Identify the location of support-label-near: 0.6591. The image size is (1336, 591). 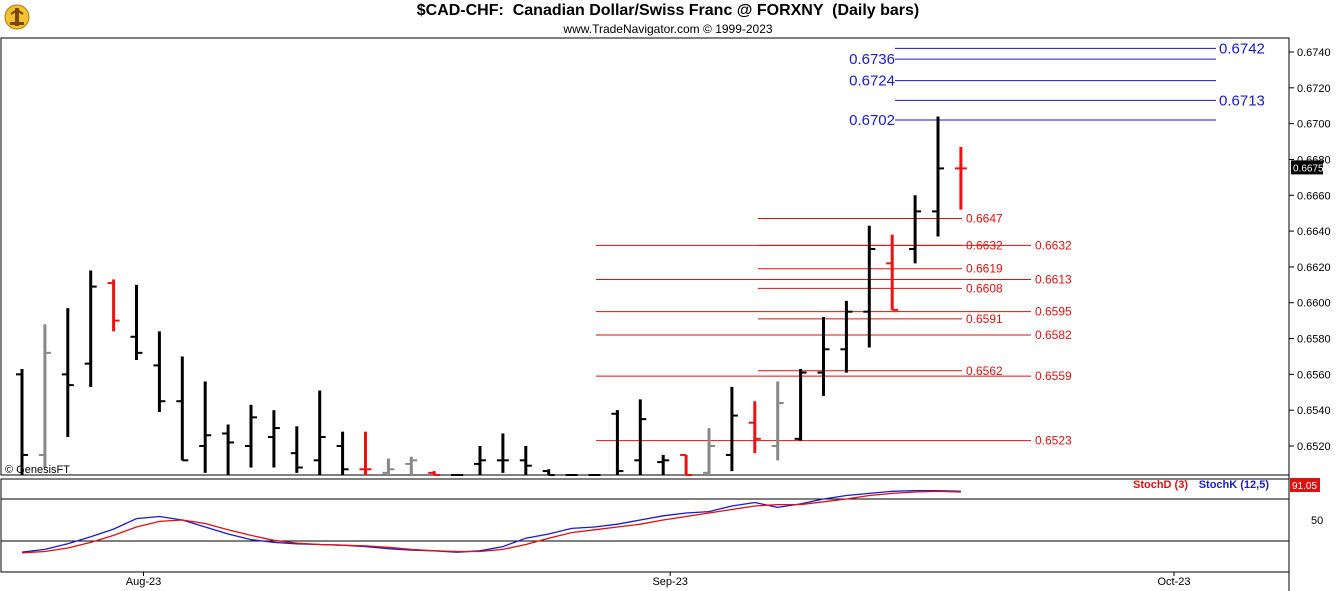
(984, 319).